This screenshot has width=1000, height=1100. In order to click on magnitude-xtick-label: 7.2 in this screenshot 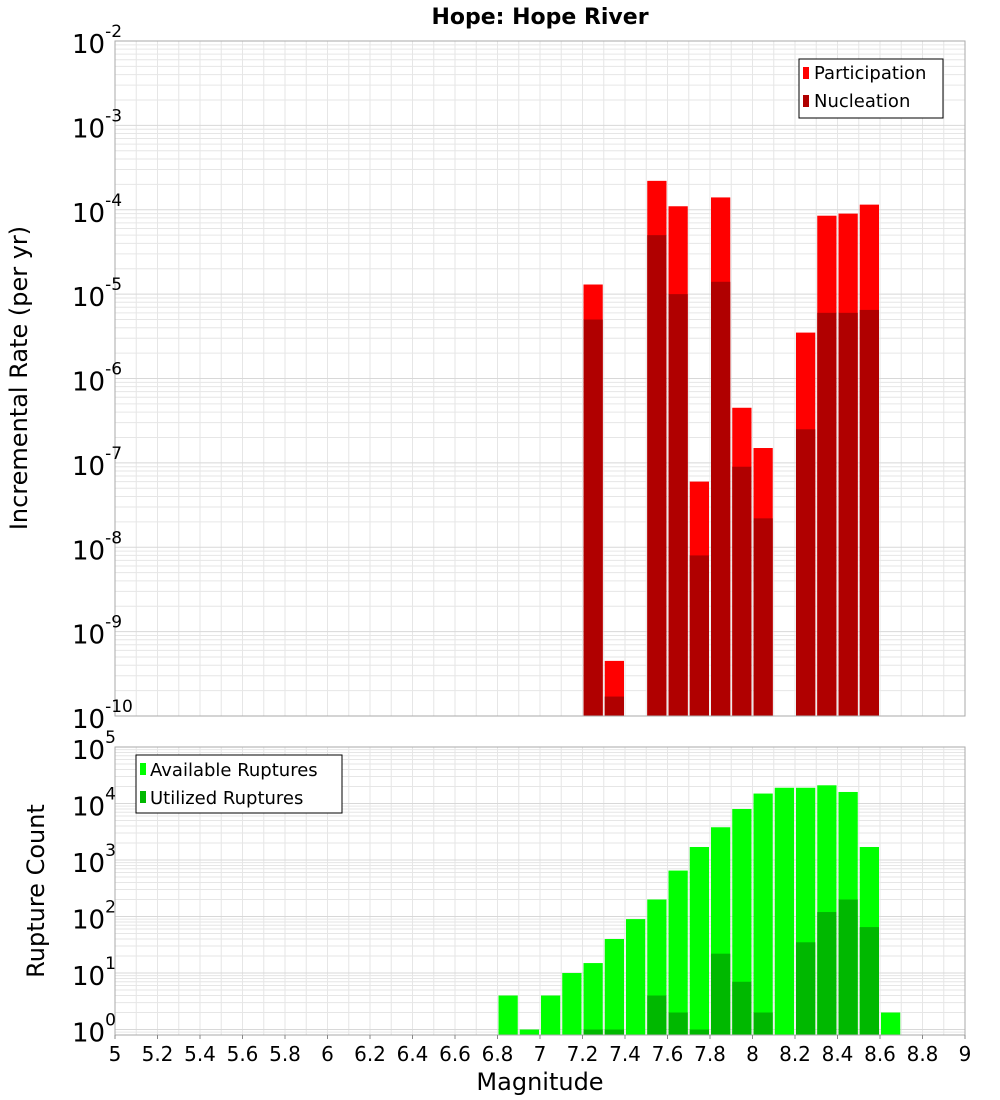, I will do `click(583, 1054)`.